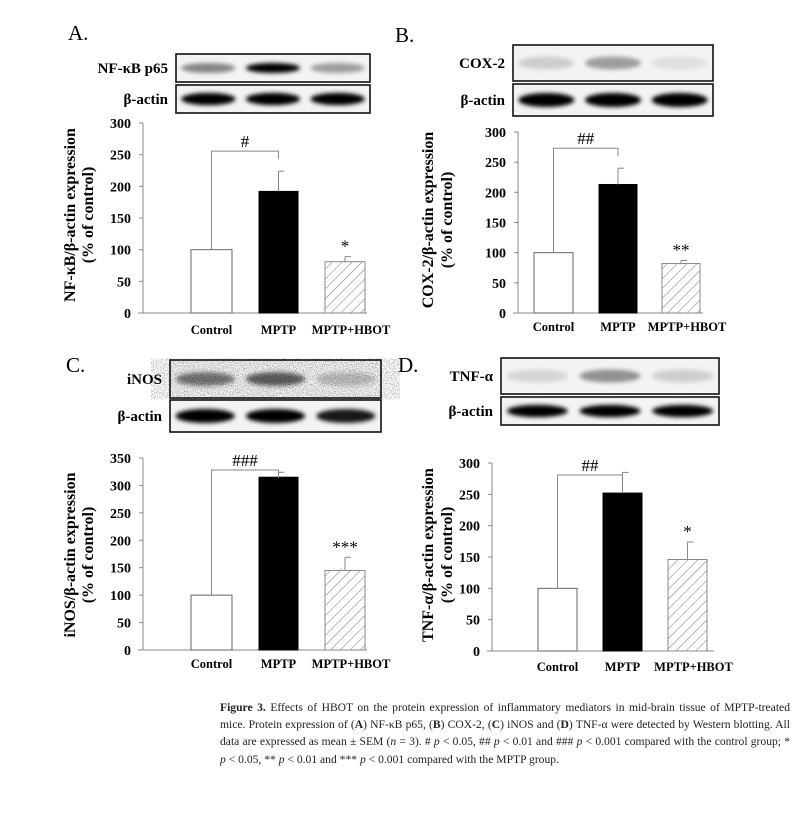  Describe the element at coordinates (436, 725) in the screenshot. I see `caption-segment: B` at that location.